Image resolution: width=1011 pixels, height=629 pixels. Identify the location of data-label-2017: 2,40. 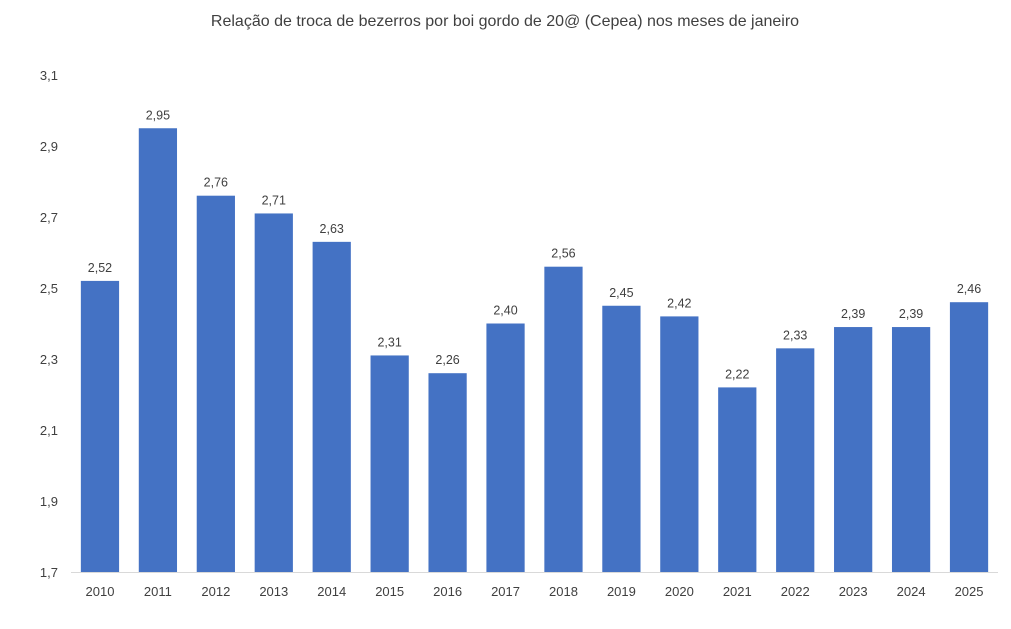
(505, 311).